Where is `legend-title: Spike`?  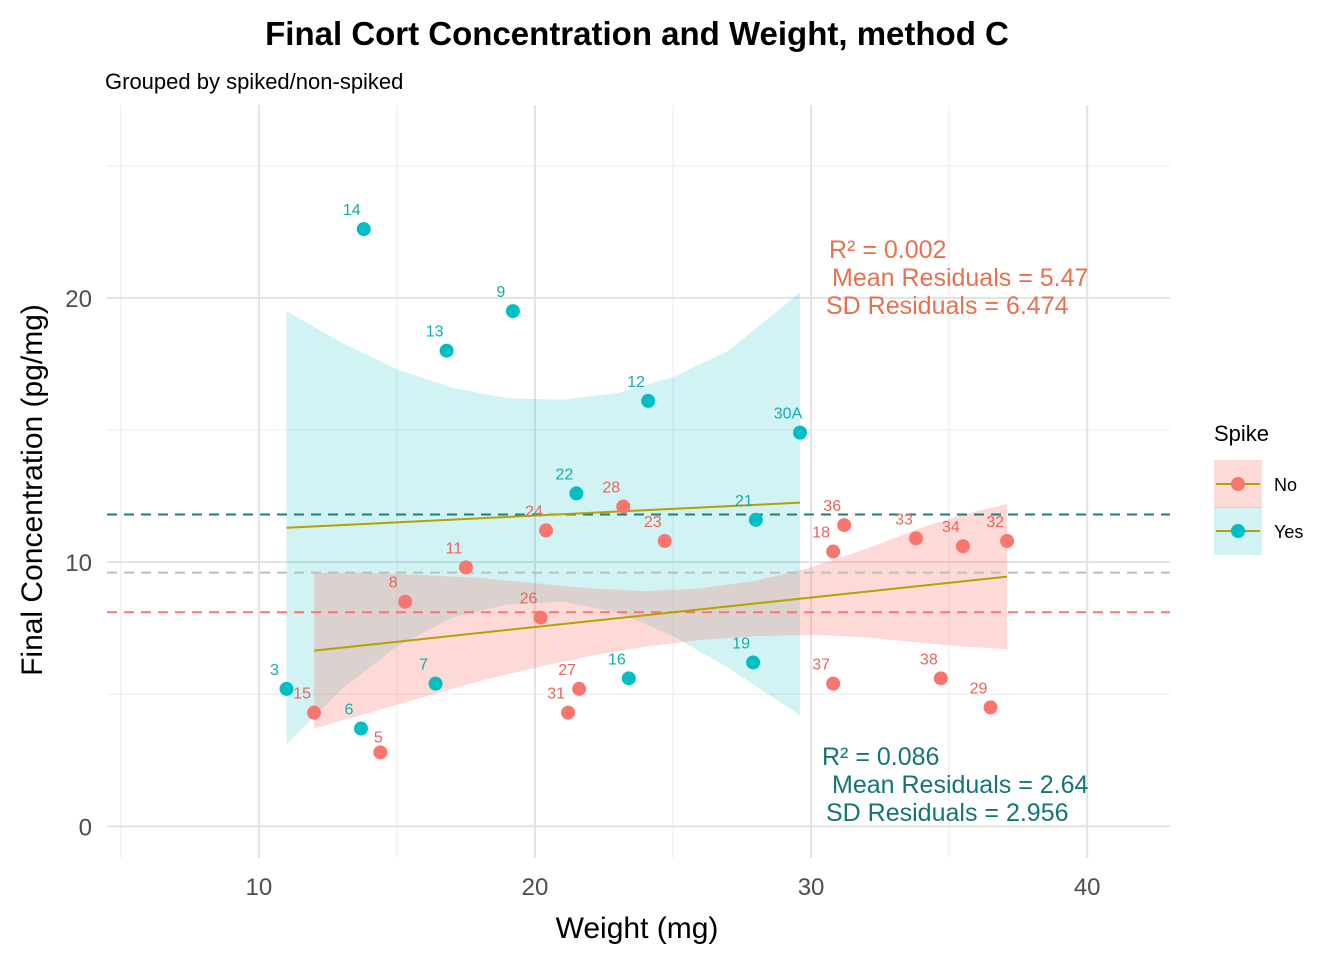
legend-title: Spike is located at coordinates (1241, 433).